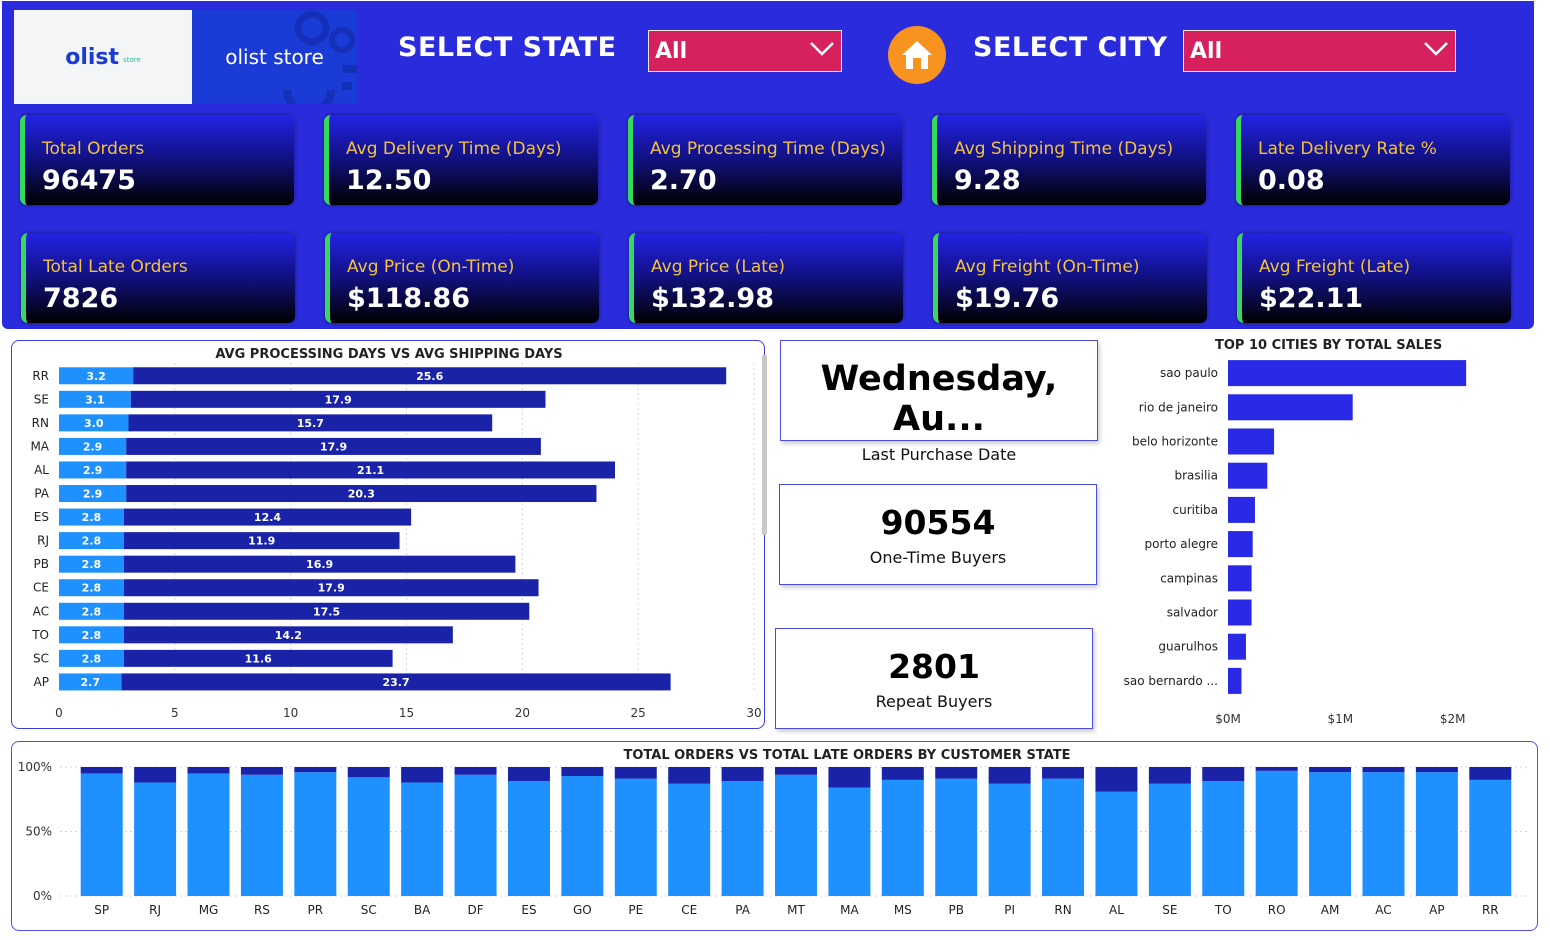 The height and width of the screenshot is (940, 1550). What do you see at coordinates (939, 454) in the screenshot?
I see `last-purchase-label: Last Purchase Date` at bounding box center [939, 454].